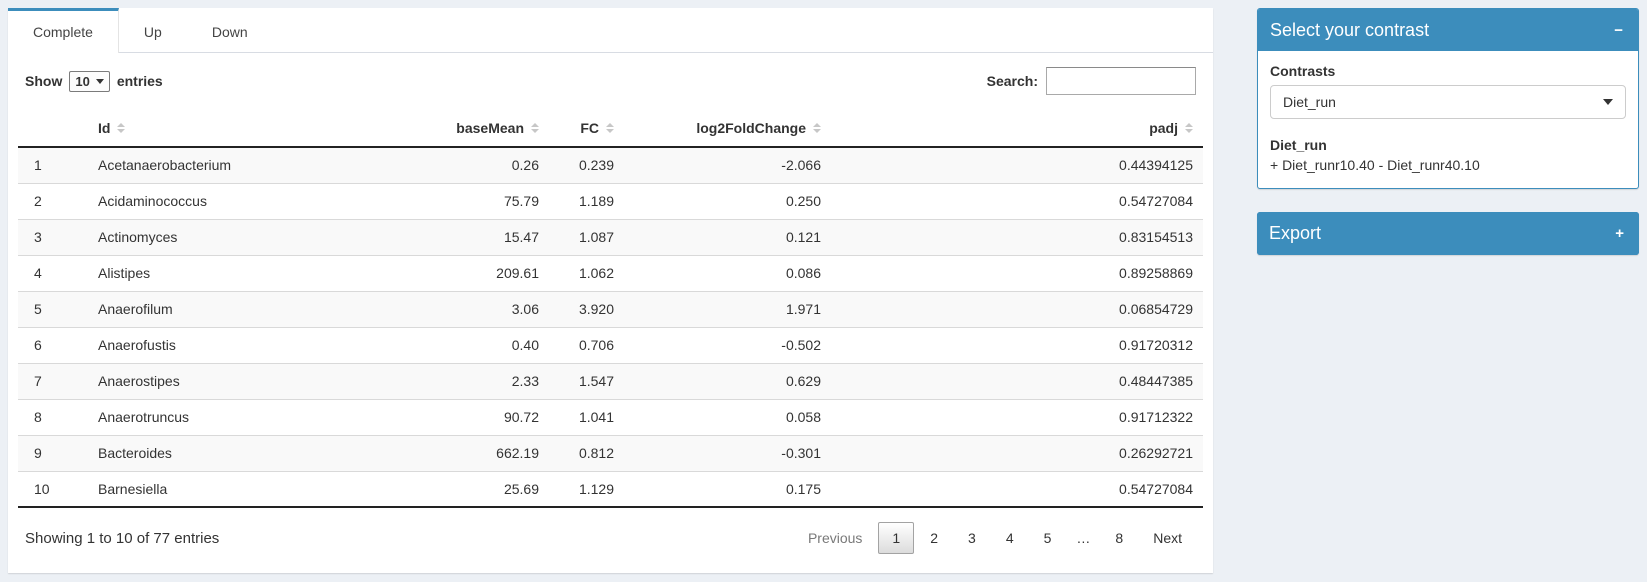 Image resolution: width=1647 pixels, height=582 pixels. What do you see at coordinates (1309, 102) in the screenshot?
I see `contrast-select-value: Diet_run` at bounding box center [1309, 102].